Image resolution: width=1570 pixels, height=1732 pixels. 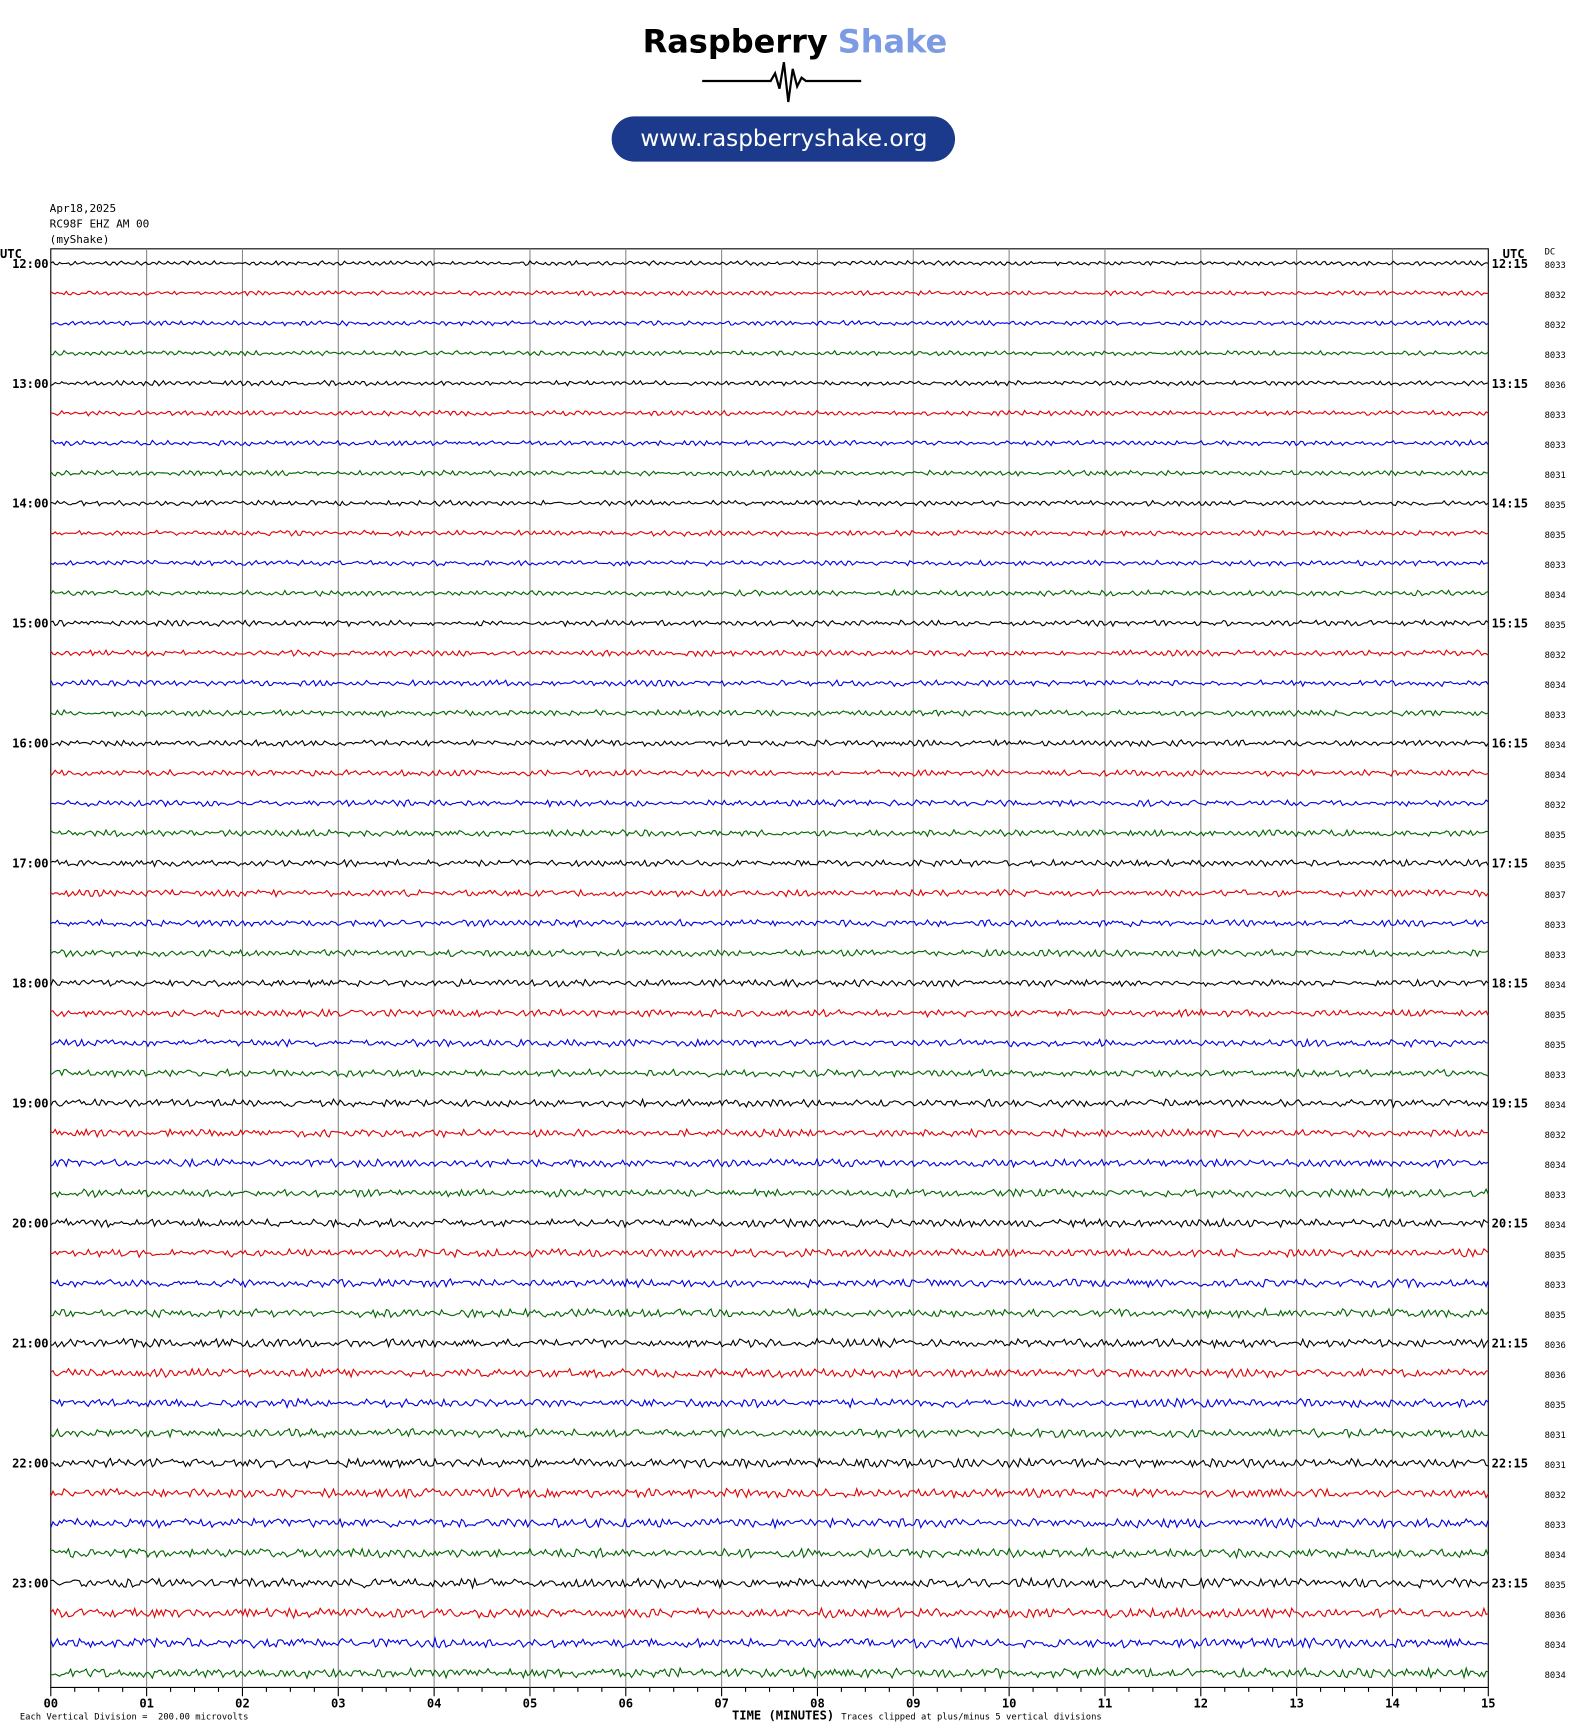 What do you see at coordinates (50, 1703) in the screenshot?
I see `minute-label: 00` at bounding box center [50, 1703].